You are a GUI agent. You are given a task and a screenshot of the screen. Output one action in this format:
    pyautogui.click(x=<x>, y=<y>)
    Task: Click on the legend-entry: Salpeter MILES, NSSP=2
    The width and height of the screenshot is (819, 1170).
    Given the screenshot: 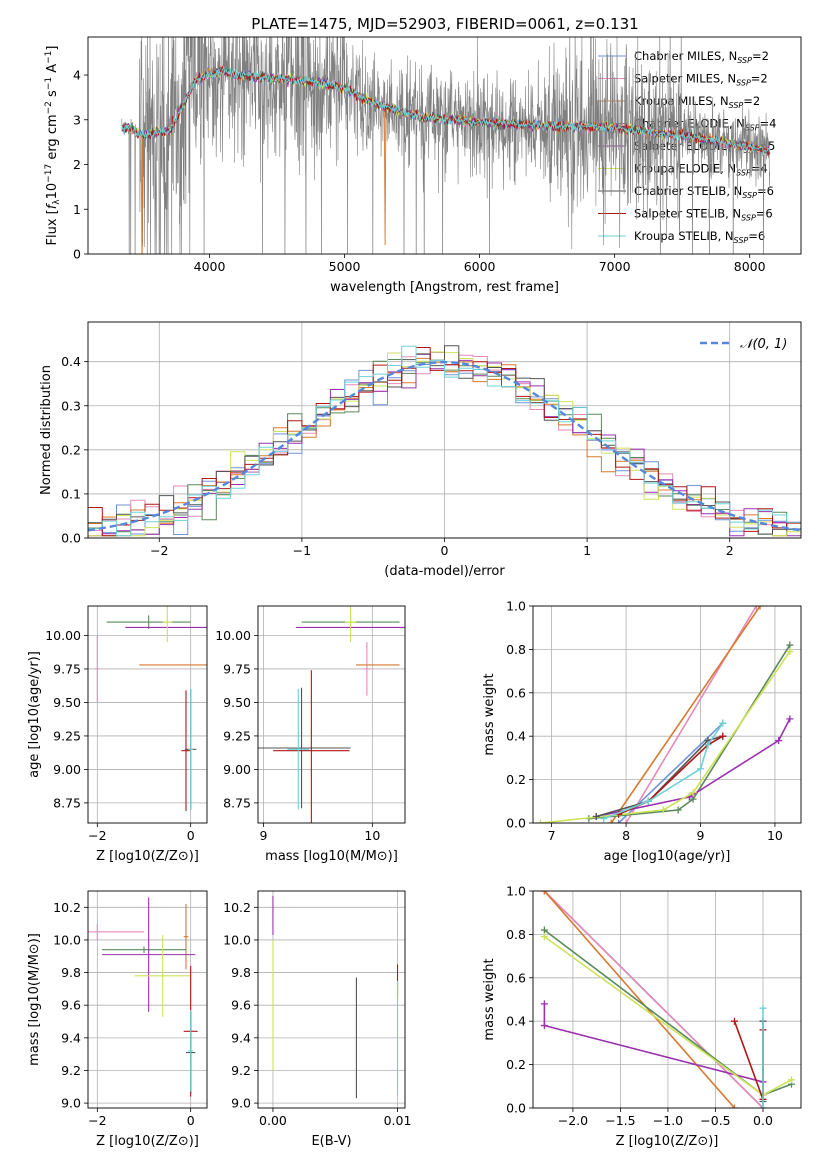 What is the action you would take?
    pyautogui.click(x=701, y=80)
    